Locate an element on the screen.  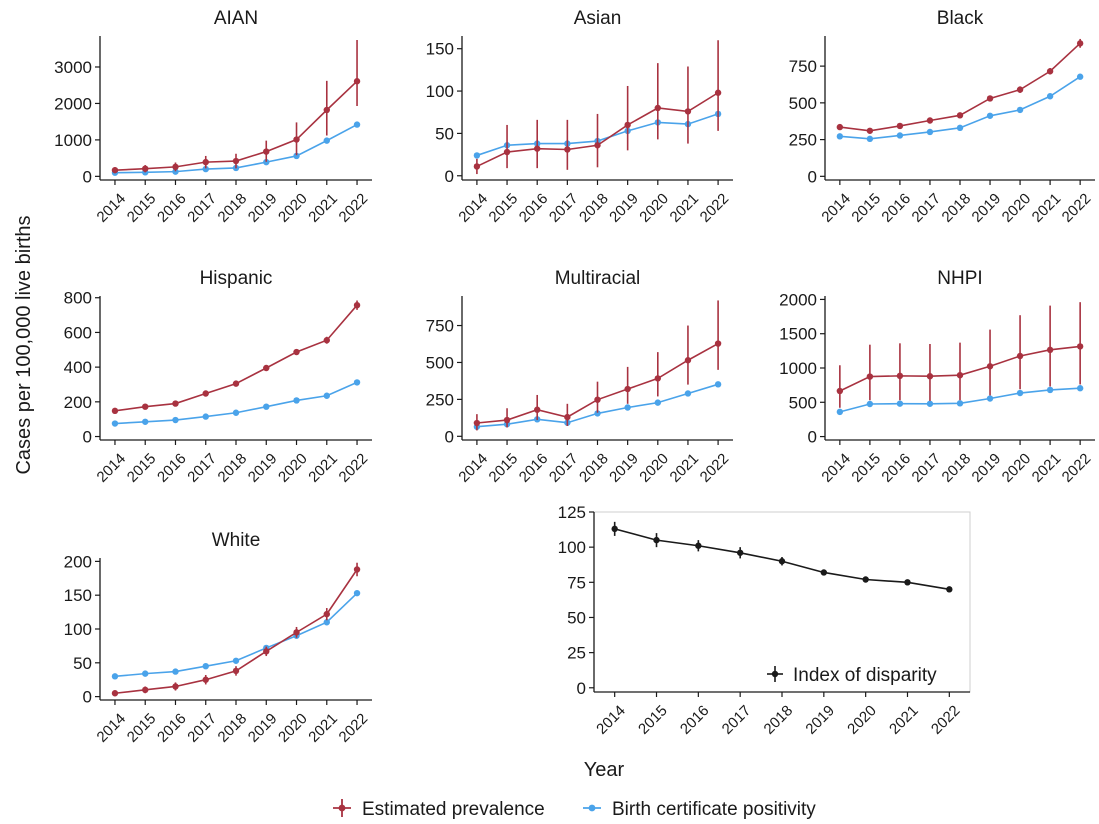
y-tick-label: 1000 is located at coordinates (798, 368).